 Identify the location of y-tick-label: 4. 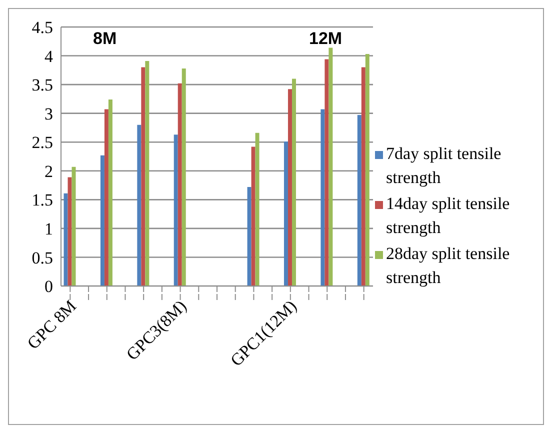
(49, 56).